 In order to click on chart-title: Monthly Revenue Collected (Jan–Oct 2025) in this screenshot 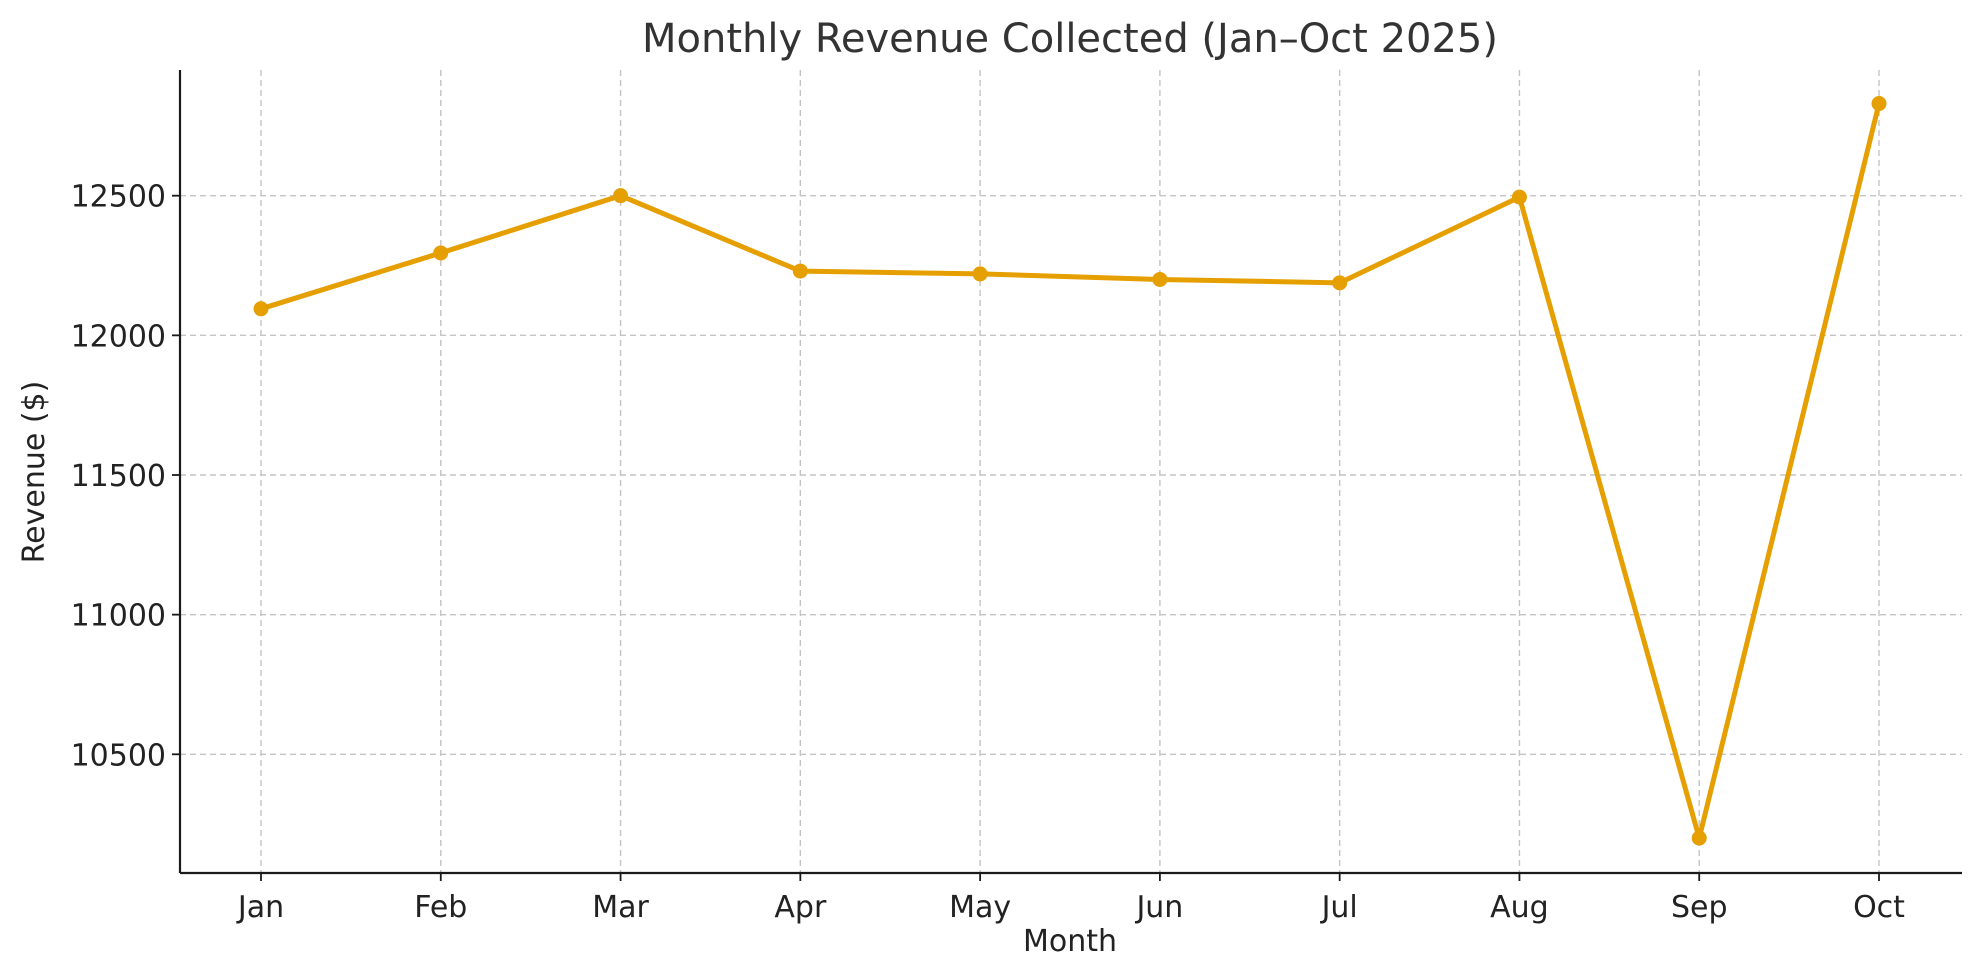, I will do `click(1070, 39)`.